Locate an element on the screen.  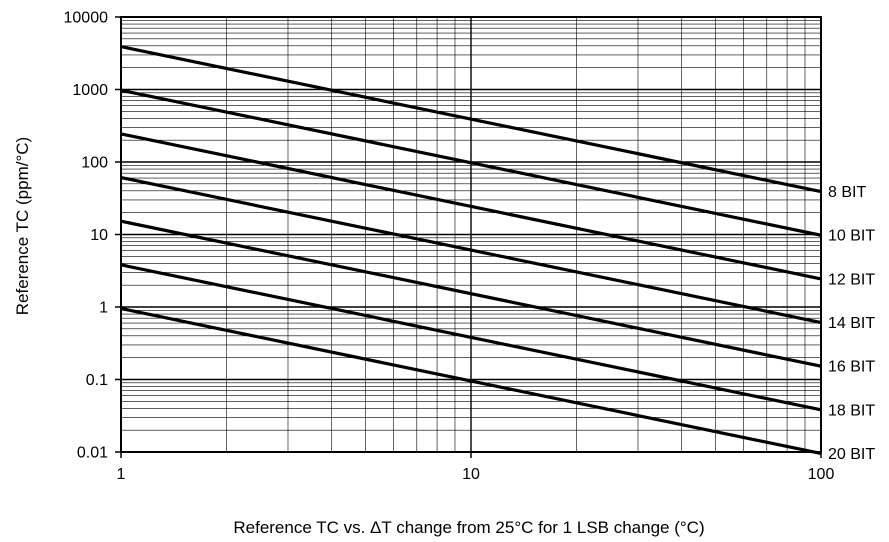
y-tick-label: 0.01 is located at coordinates (92, 453).